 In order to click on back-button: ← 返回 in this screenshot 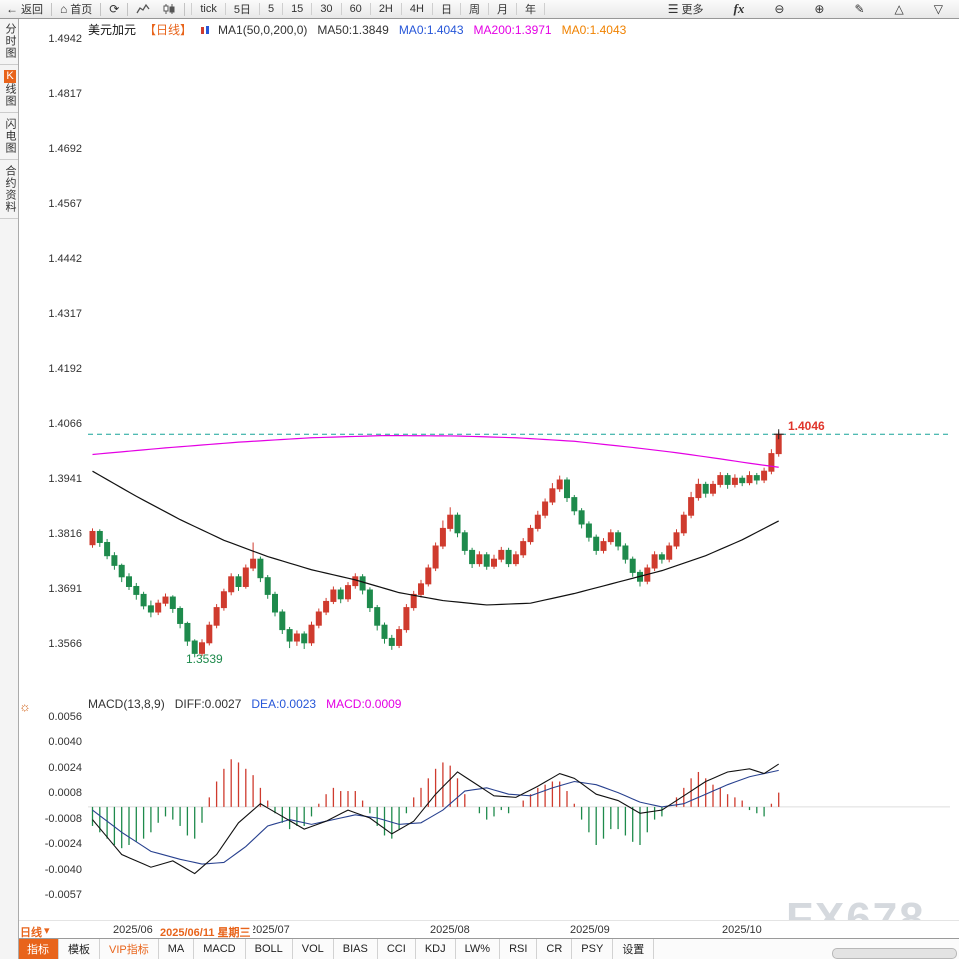, I will do `click(24, 9)`.